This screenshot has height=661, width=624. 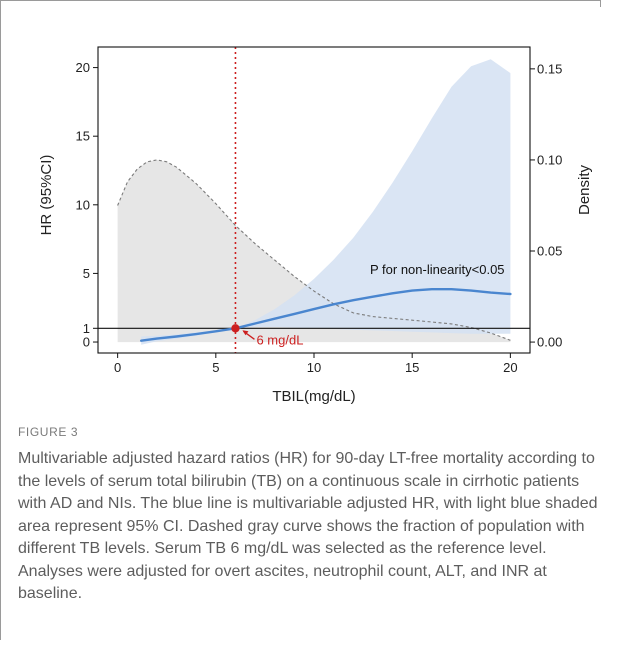 What do you see at coordinates (313, 396) in the screenshot?
I see `x-axis-label: TBIL(mg/dL)` at bounding box center [313, 396].